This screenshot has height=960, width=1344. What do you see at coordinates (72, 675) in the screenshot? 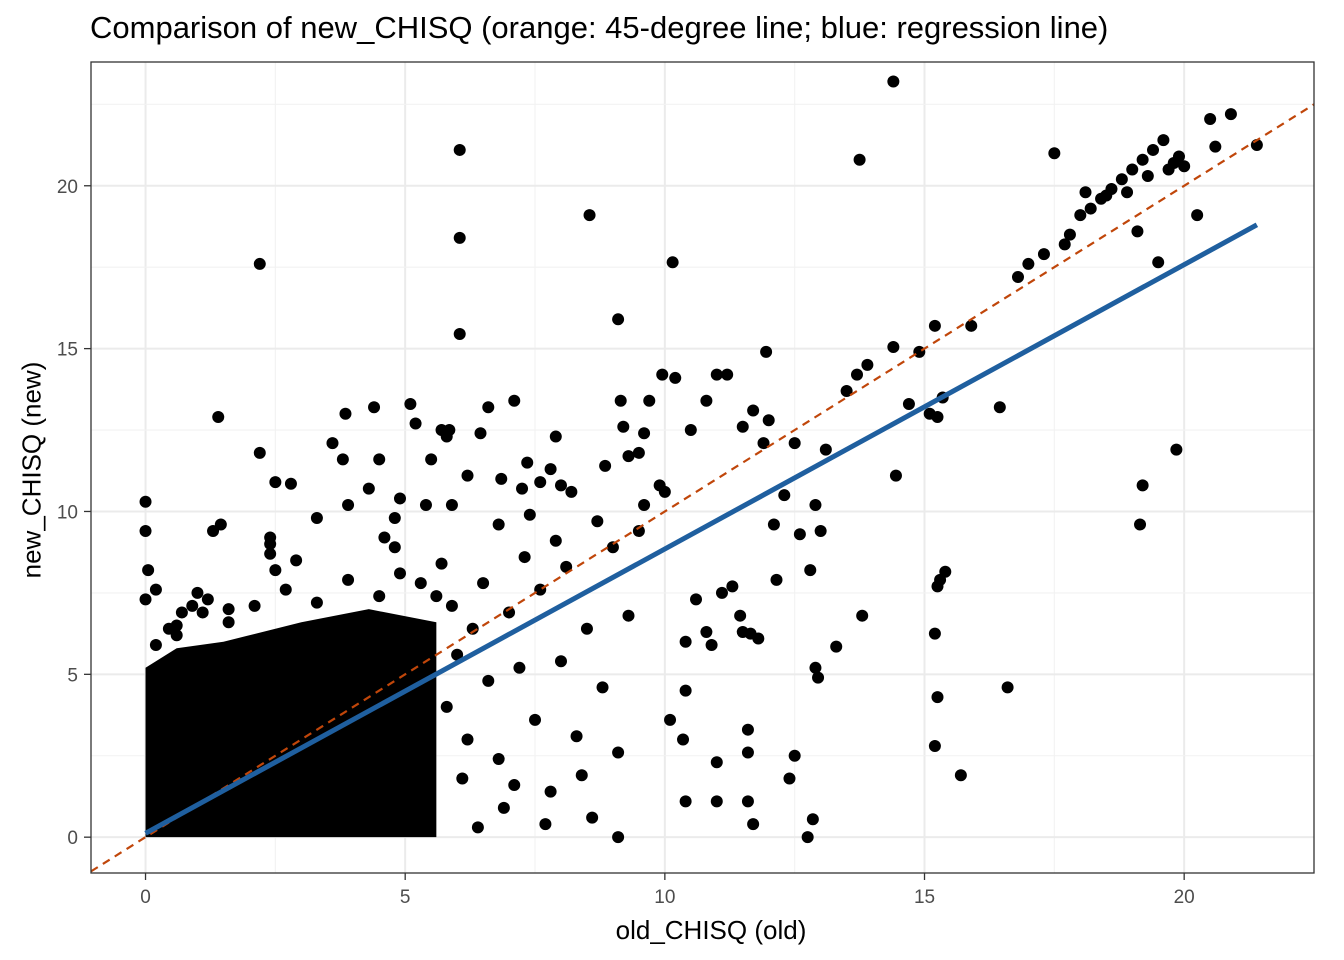
I see `y-tick-label: 5` at bounding box center [72, 675].